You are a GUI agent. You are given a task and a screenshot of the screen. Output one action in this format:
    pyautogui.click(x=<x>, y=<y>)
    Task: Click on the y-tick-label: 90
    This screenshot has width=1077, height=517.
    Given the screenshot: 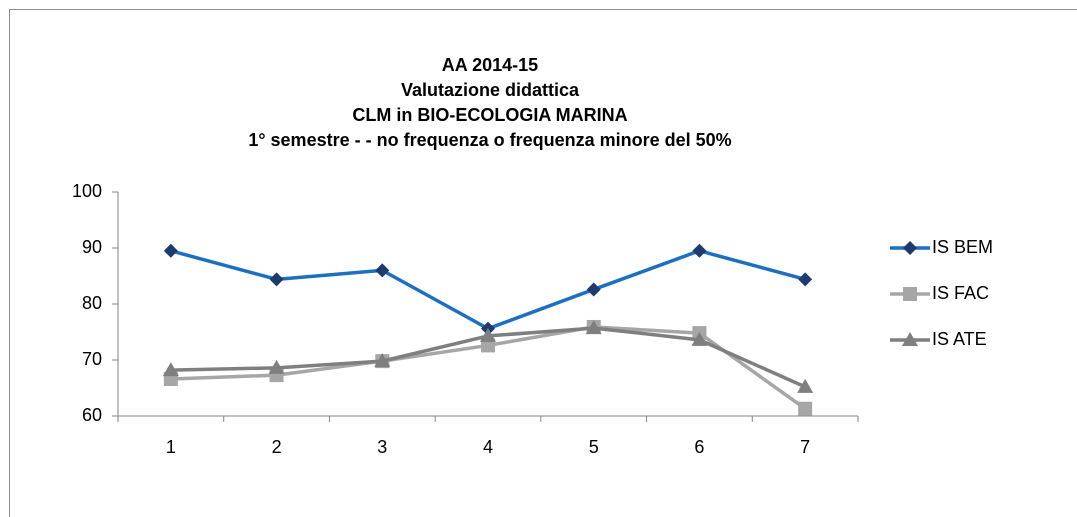 What is the action you would take?
    pyautogui.click(x=92, y=247)
    